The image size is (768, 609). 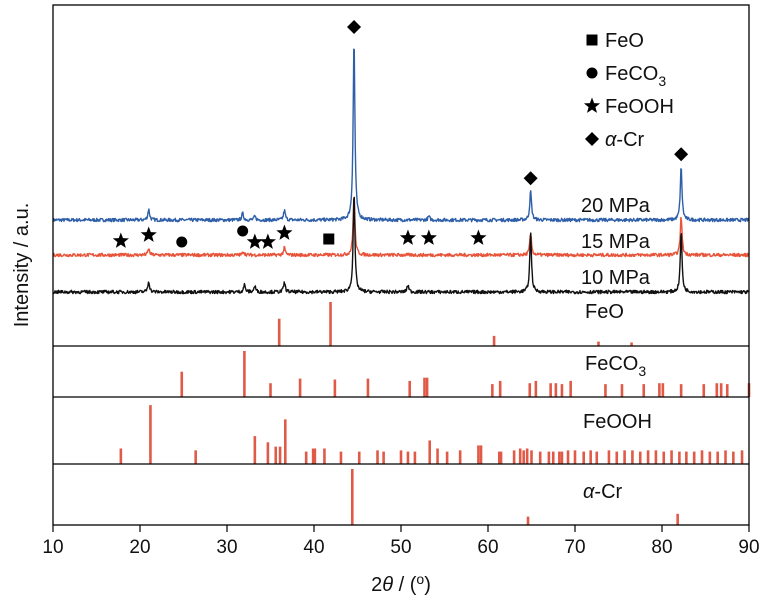 What do you see at coordinates (616, 278) in the screenshot?
I see `series-label-2: 10 MPa` at bounding box center [616, 278].